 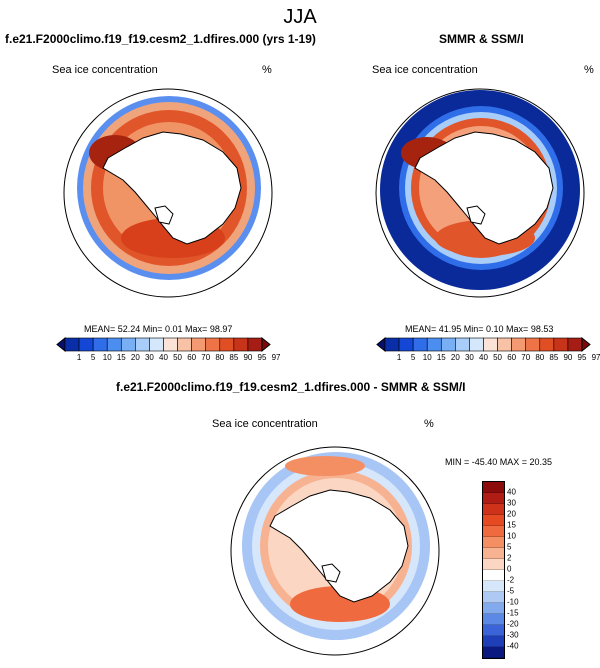 What do you see at coordinates (335, 551) in the screenshot?
I see `diff-sea-ice-map` at bounding box center [335, 551].